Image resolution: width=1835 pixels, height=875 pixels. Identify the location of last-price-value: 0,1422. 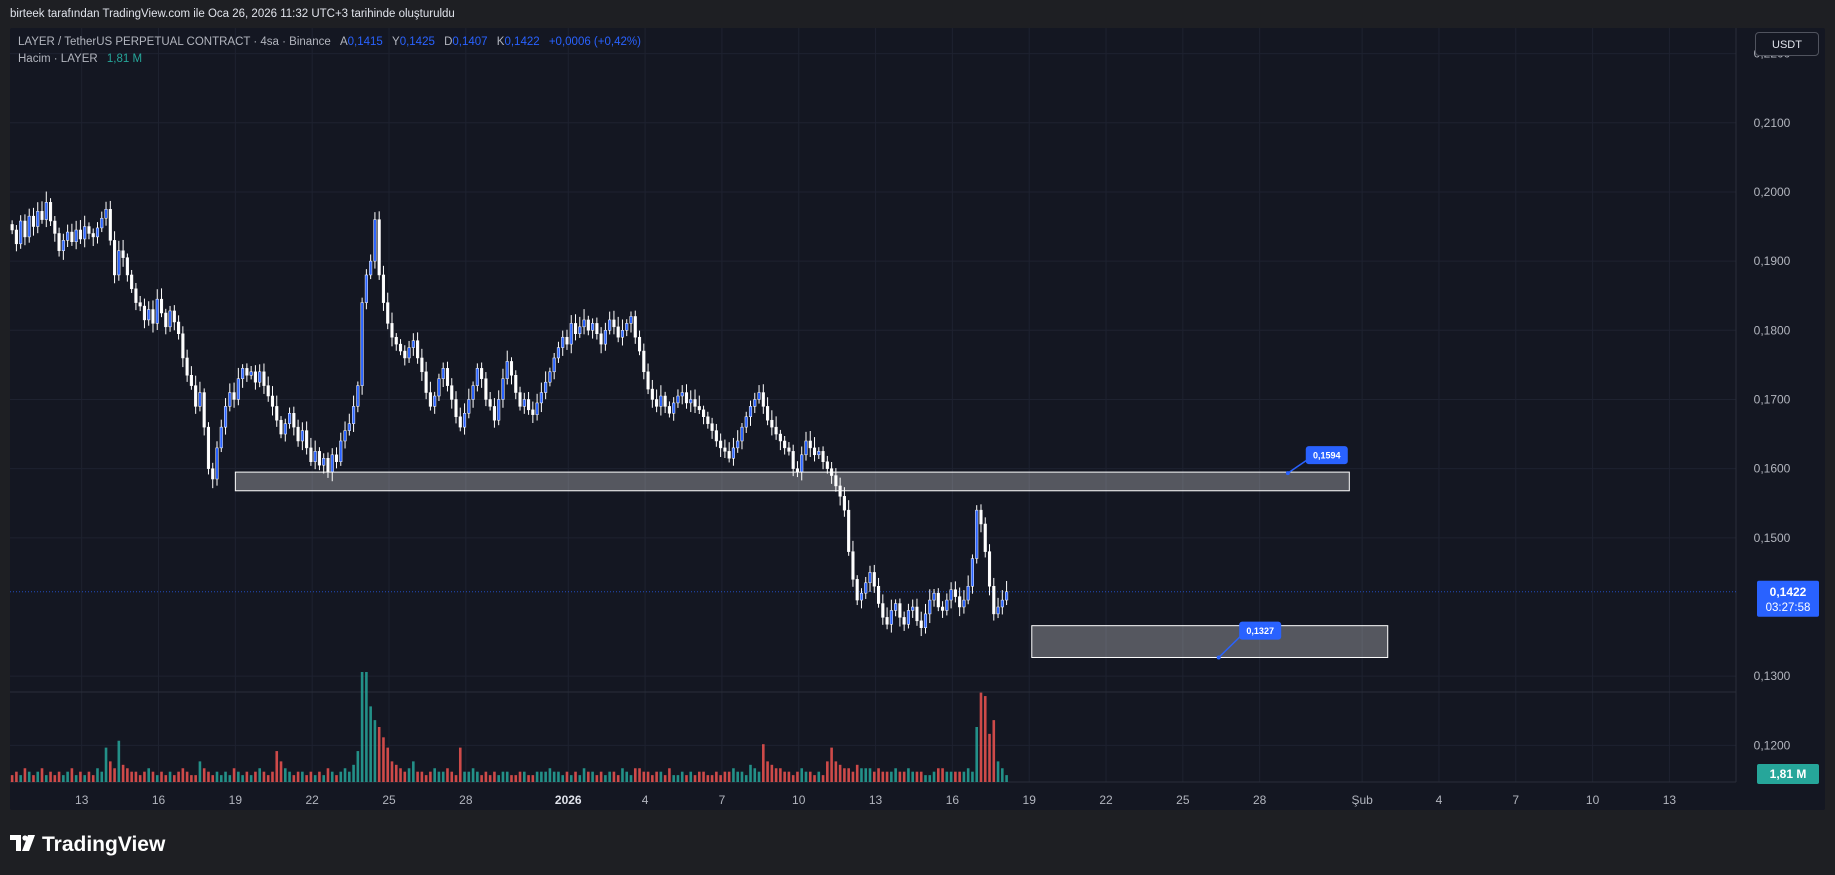
(1788, 592).